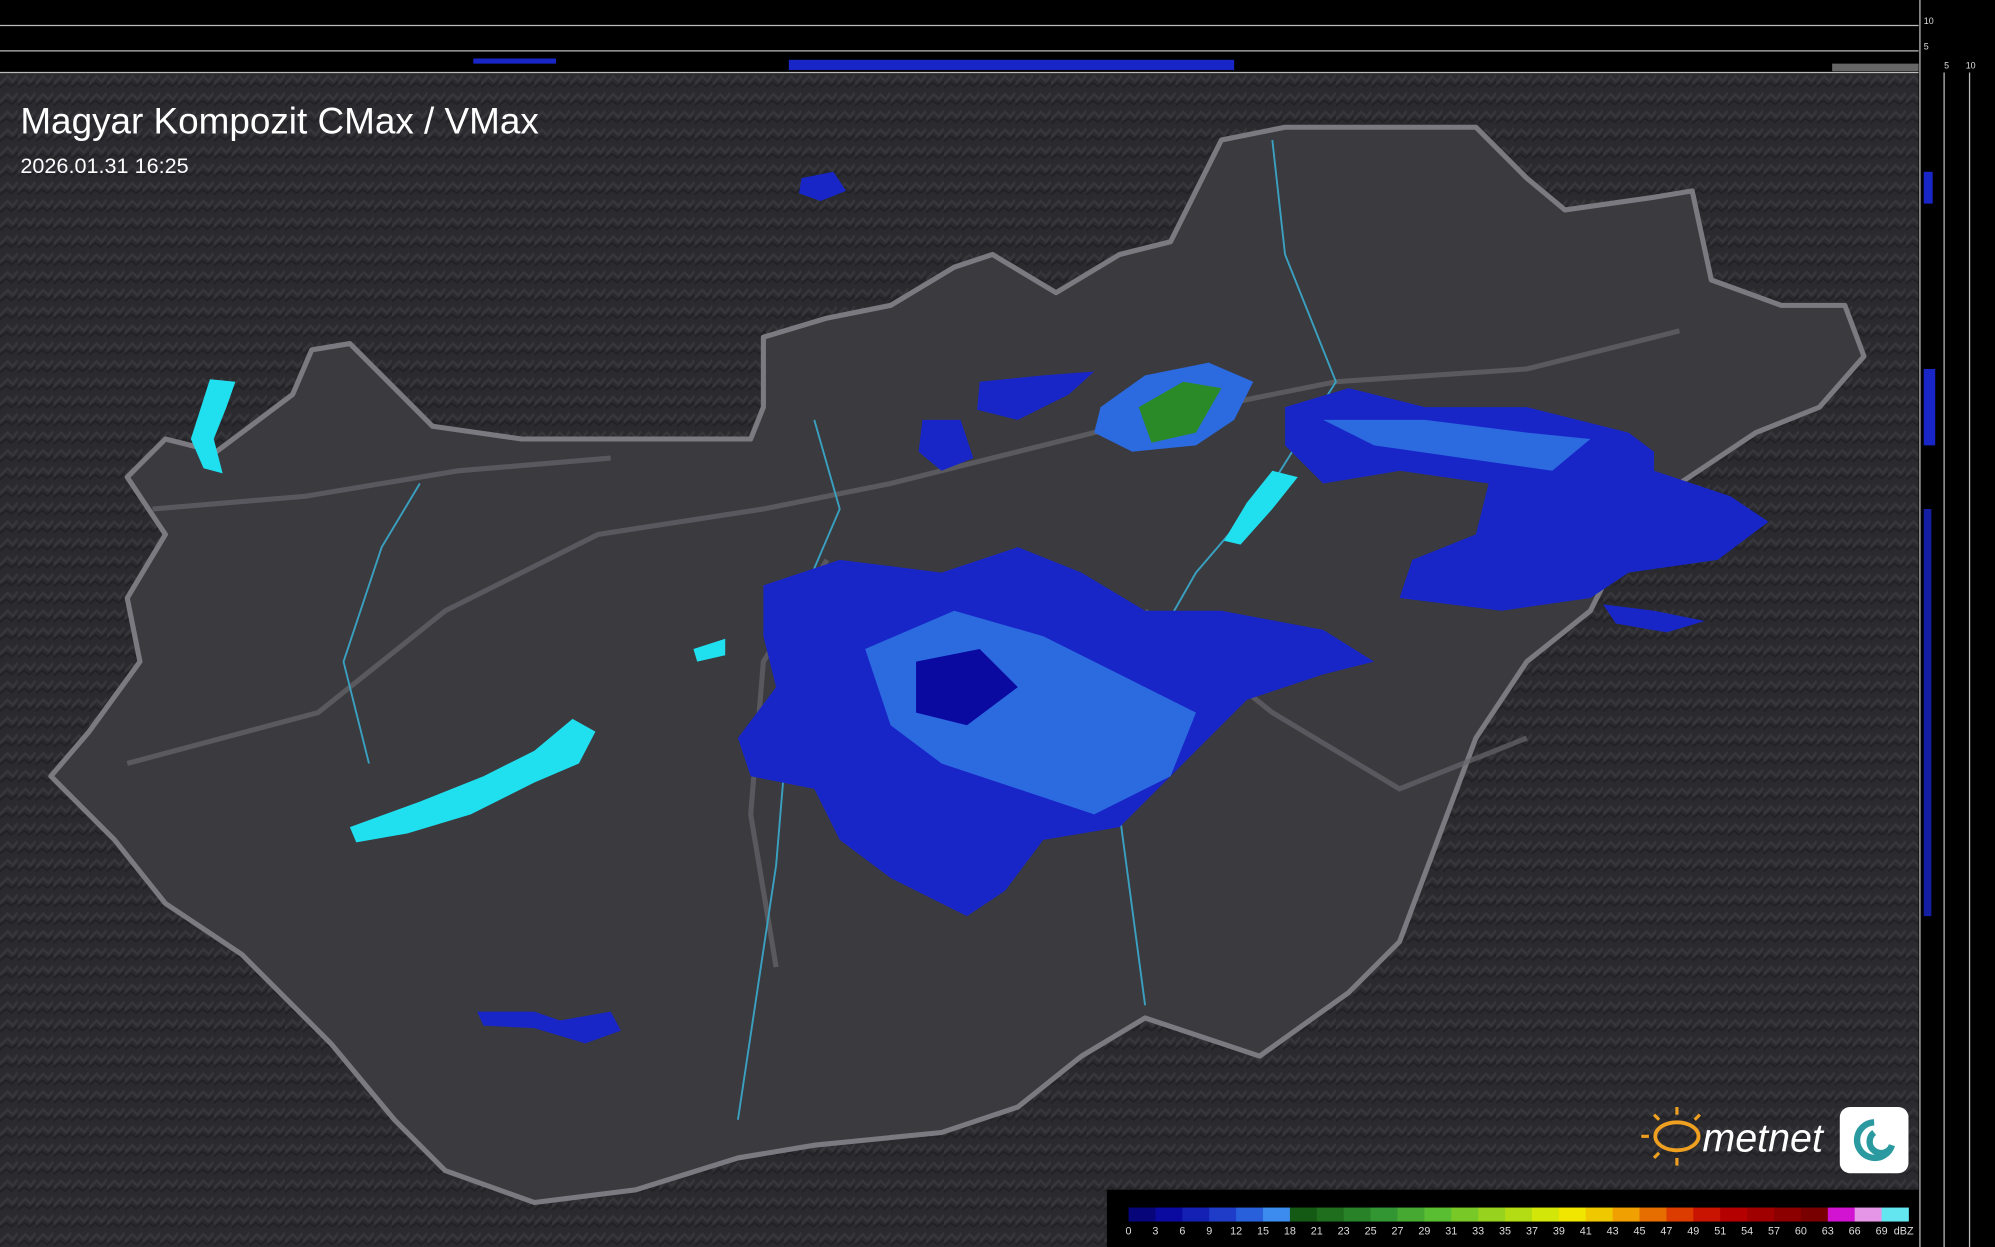 This screenshot has height=1247, width=1995. I want to click on lake-neusiedl, so click(213, 426).